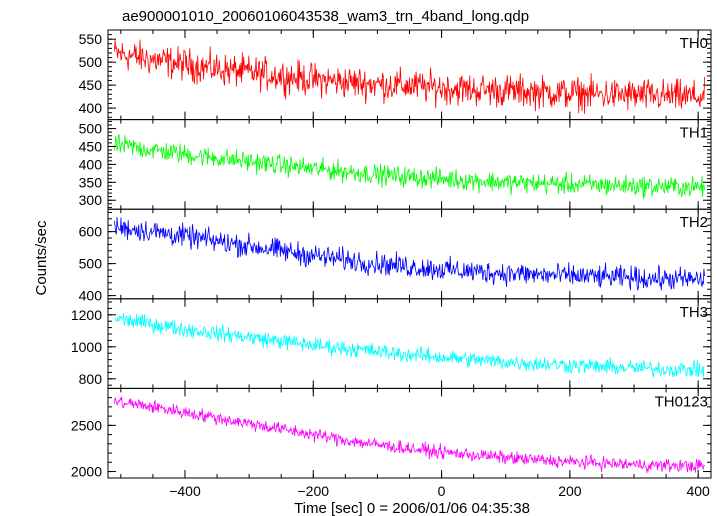  I want to click on x-tick-label: 0, so click(442, 491).